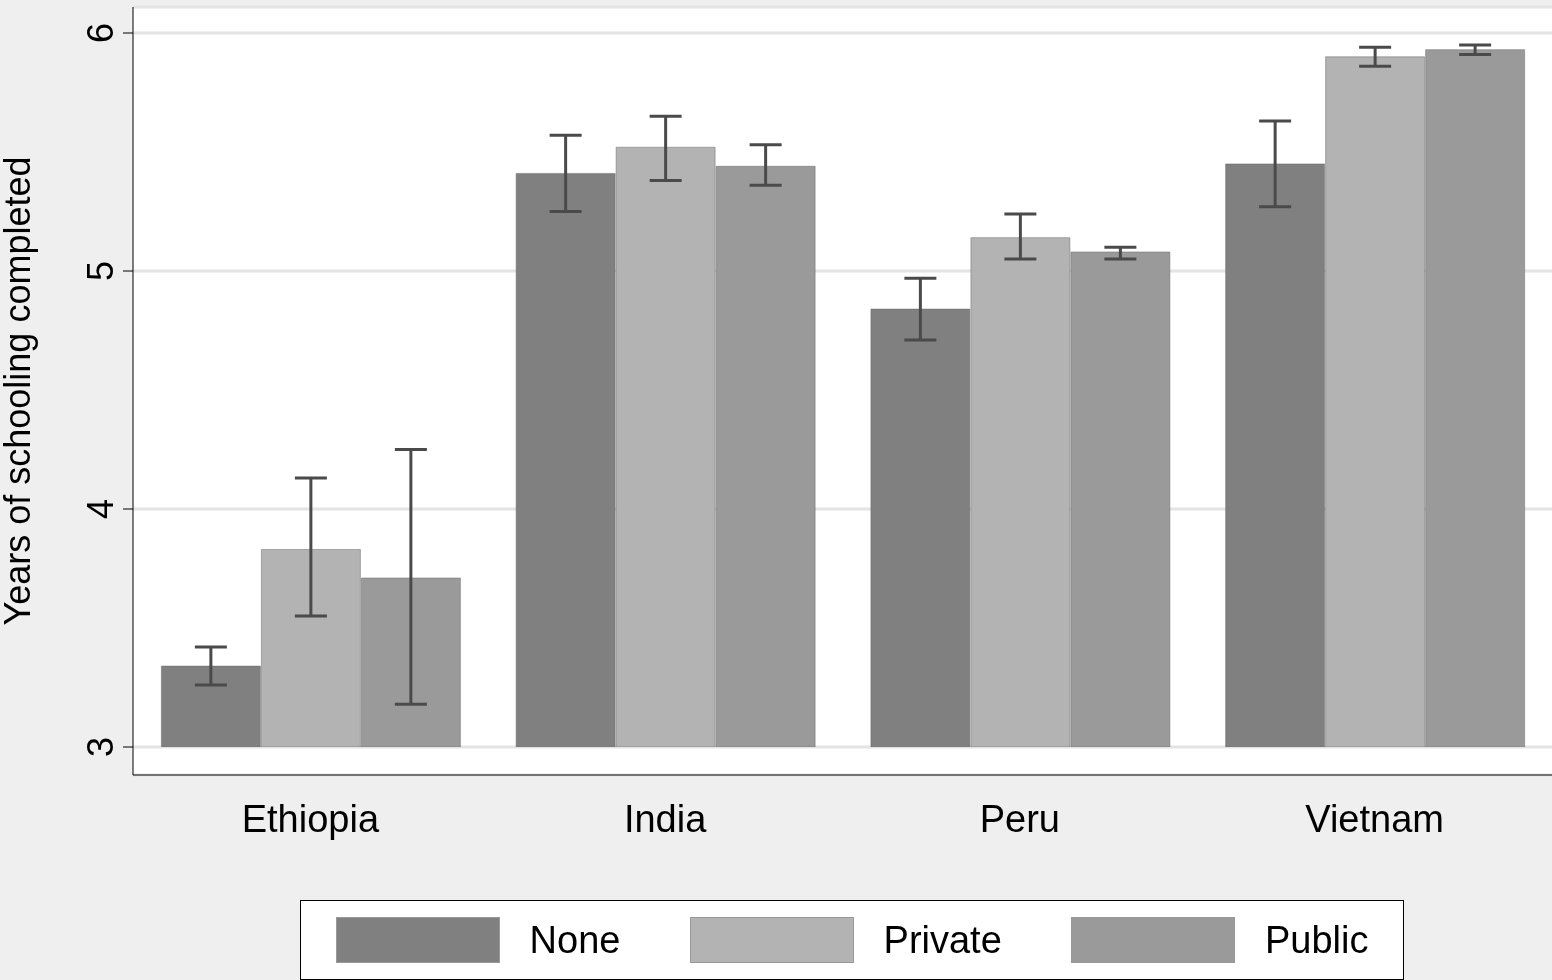 The height and width of the screenshot is (980, 1552). What do you see at coordinates (1020, 818) in the screenshot?
I see `x-tick-label: Peru` at bounding box center [1020, 818].